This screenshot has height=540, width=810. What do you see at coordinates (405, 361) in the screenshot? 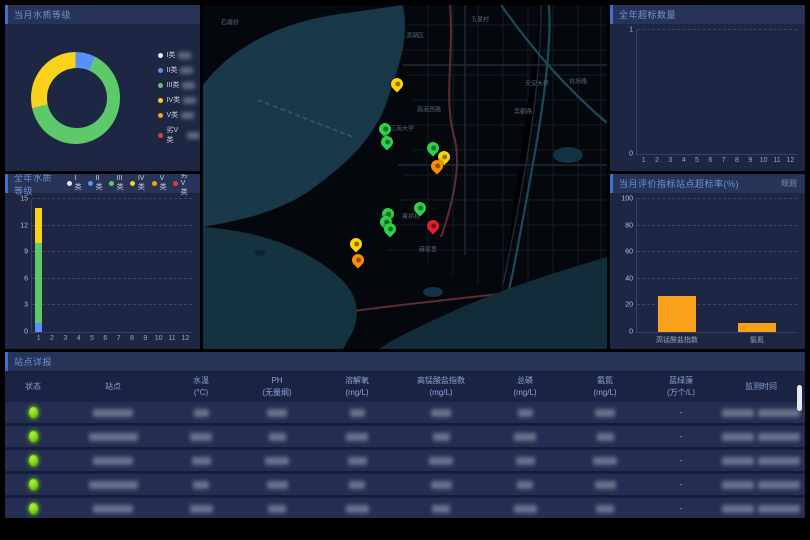
I see `panel-title-station-table: 站点详报` at bounding box center [405, 361].